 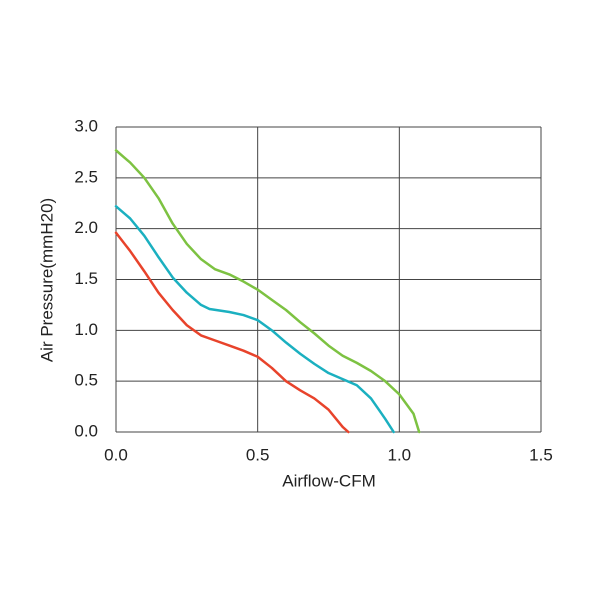 I want to click on series-line, so click(x=232, y=332).